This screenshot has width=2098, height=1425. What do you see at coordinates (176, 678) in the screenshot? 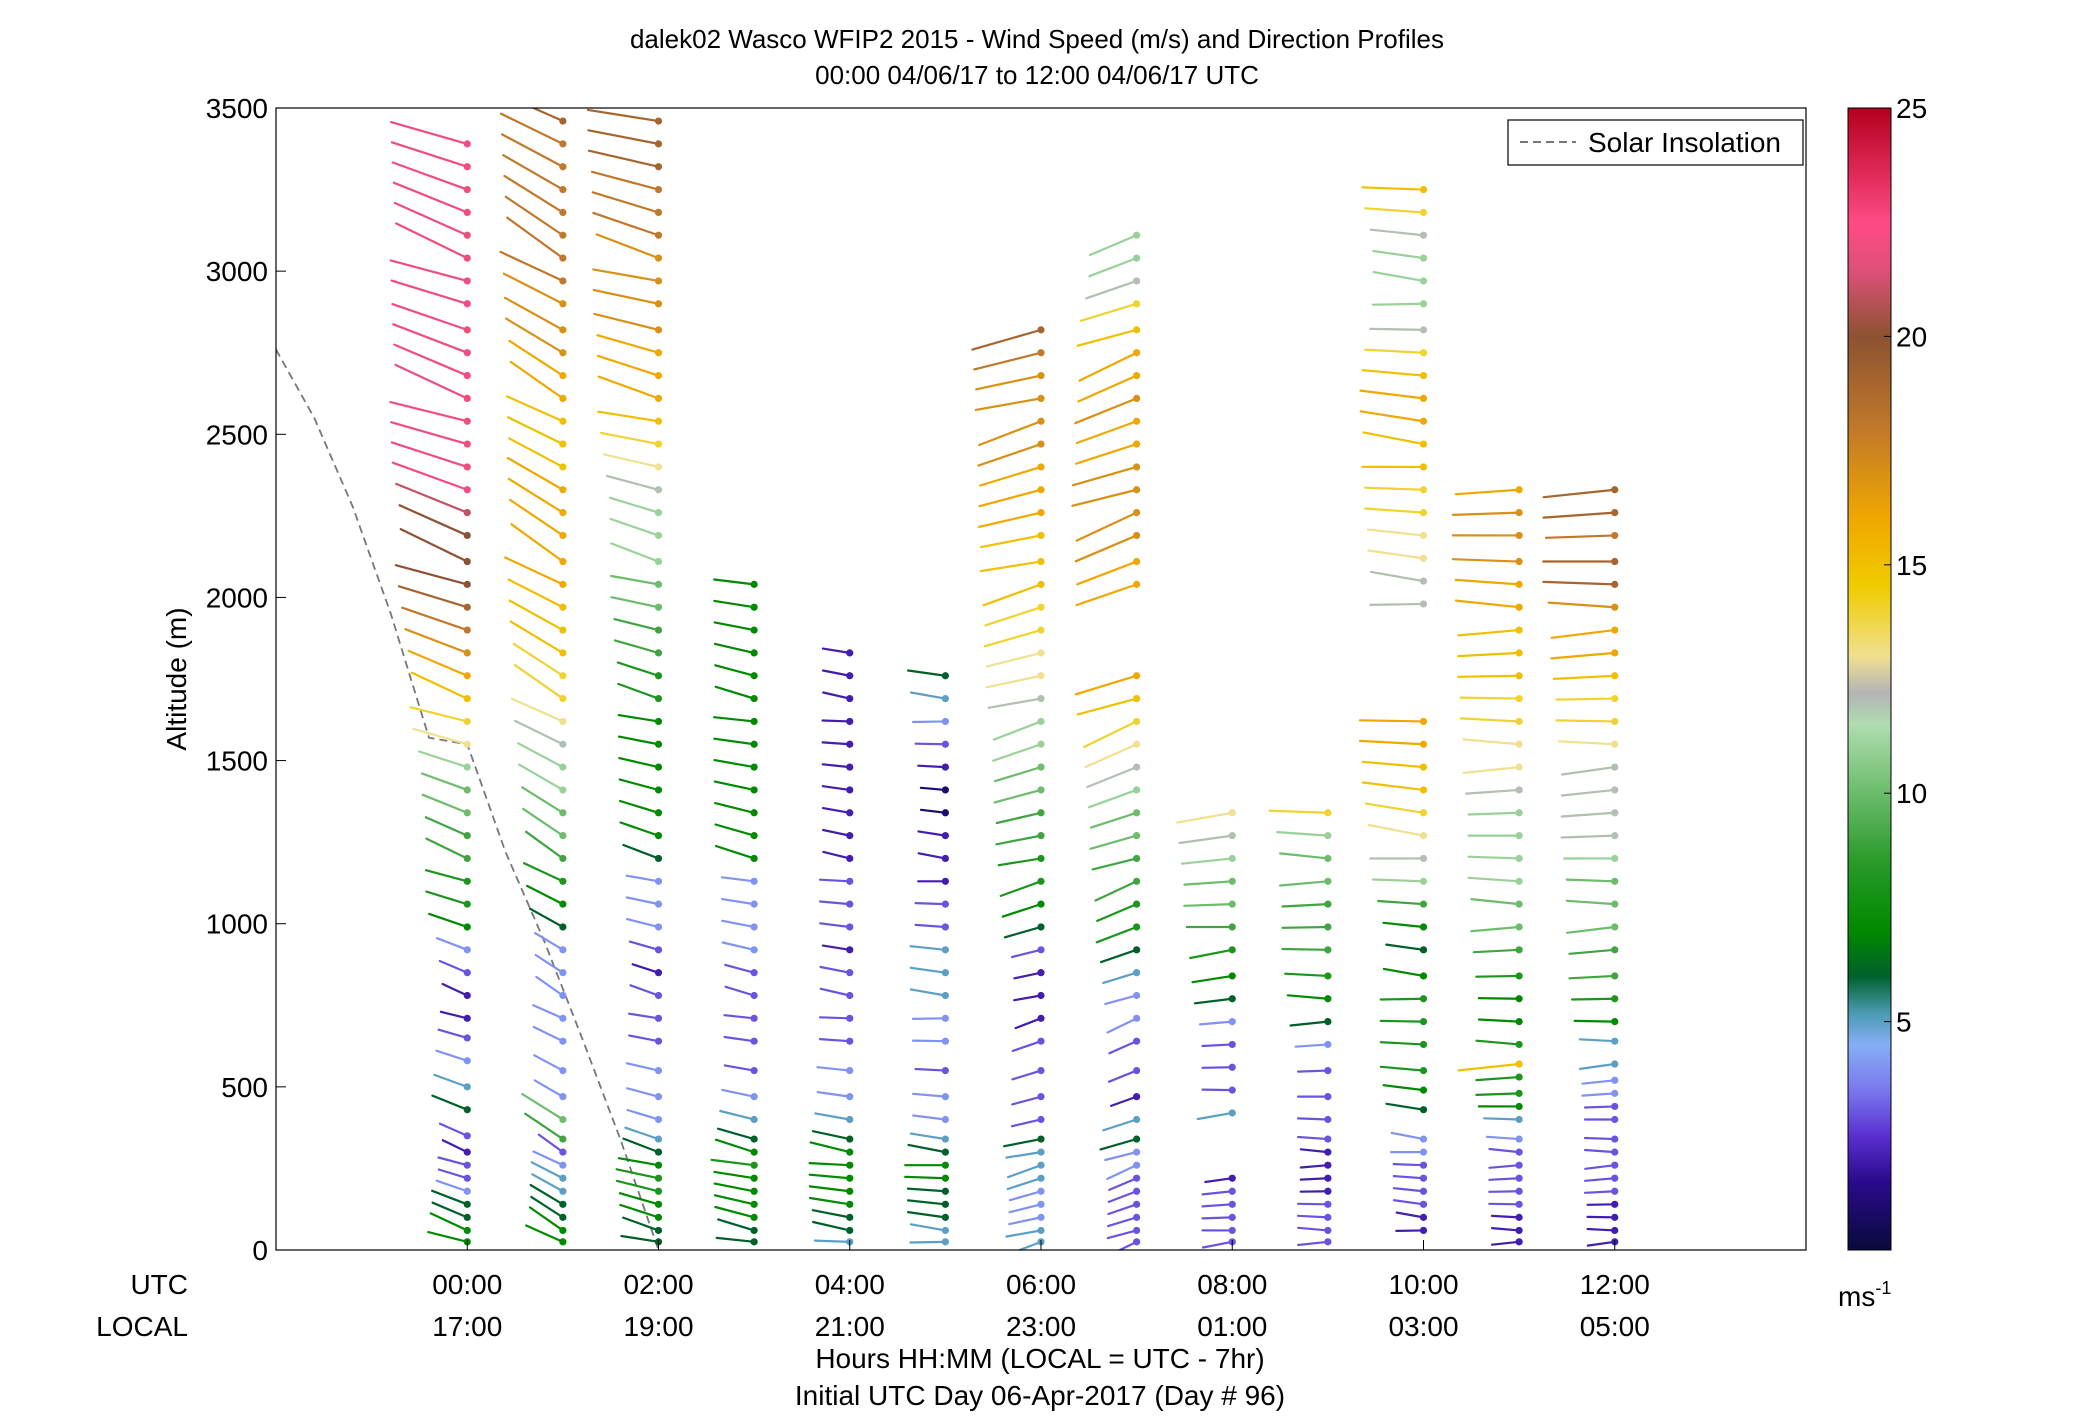
I see `y-axis-label: Altitude (m)` at bounding box center [176, 678].